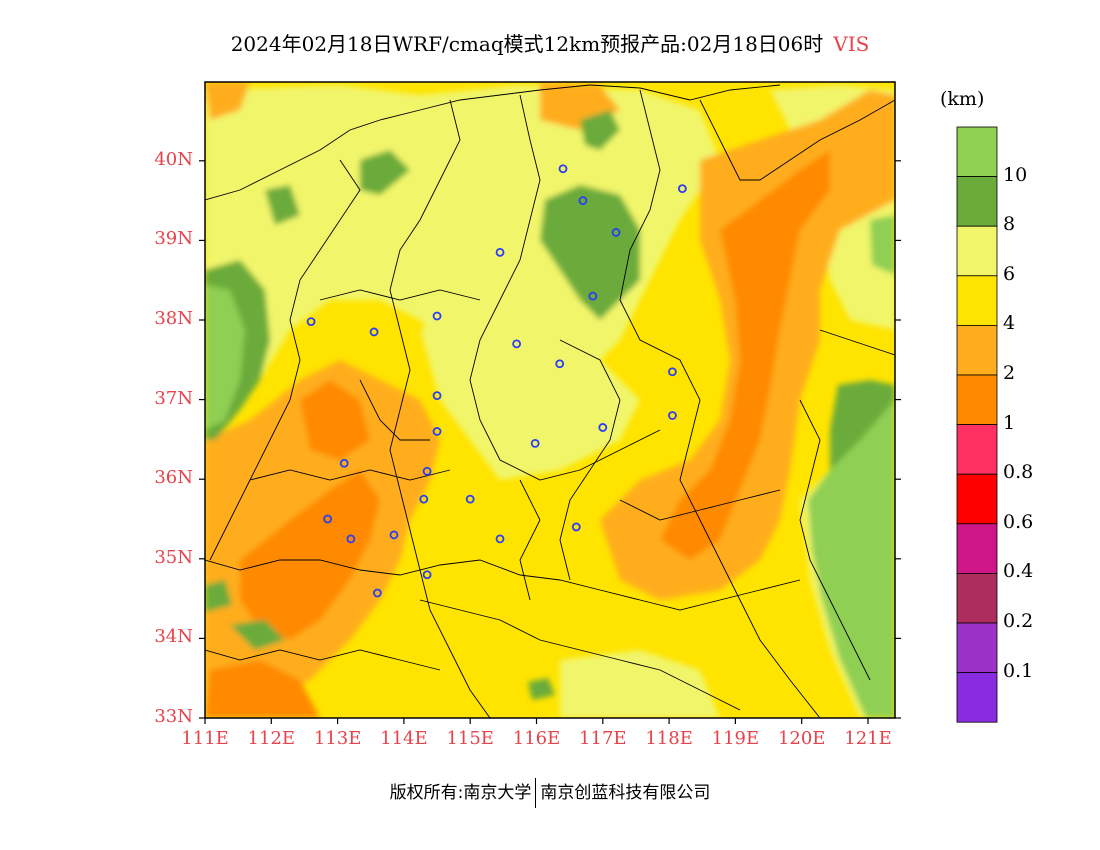 Image resolution: width=1100 pixels, height=850 pixels. Describe the element at coordinates (1009, 273) in the screenshot. I see `colorbar-tick-label: 6` at that location.